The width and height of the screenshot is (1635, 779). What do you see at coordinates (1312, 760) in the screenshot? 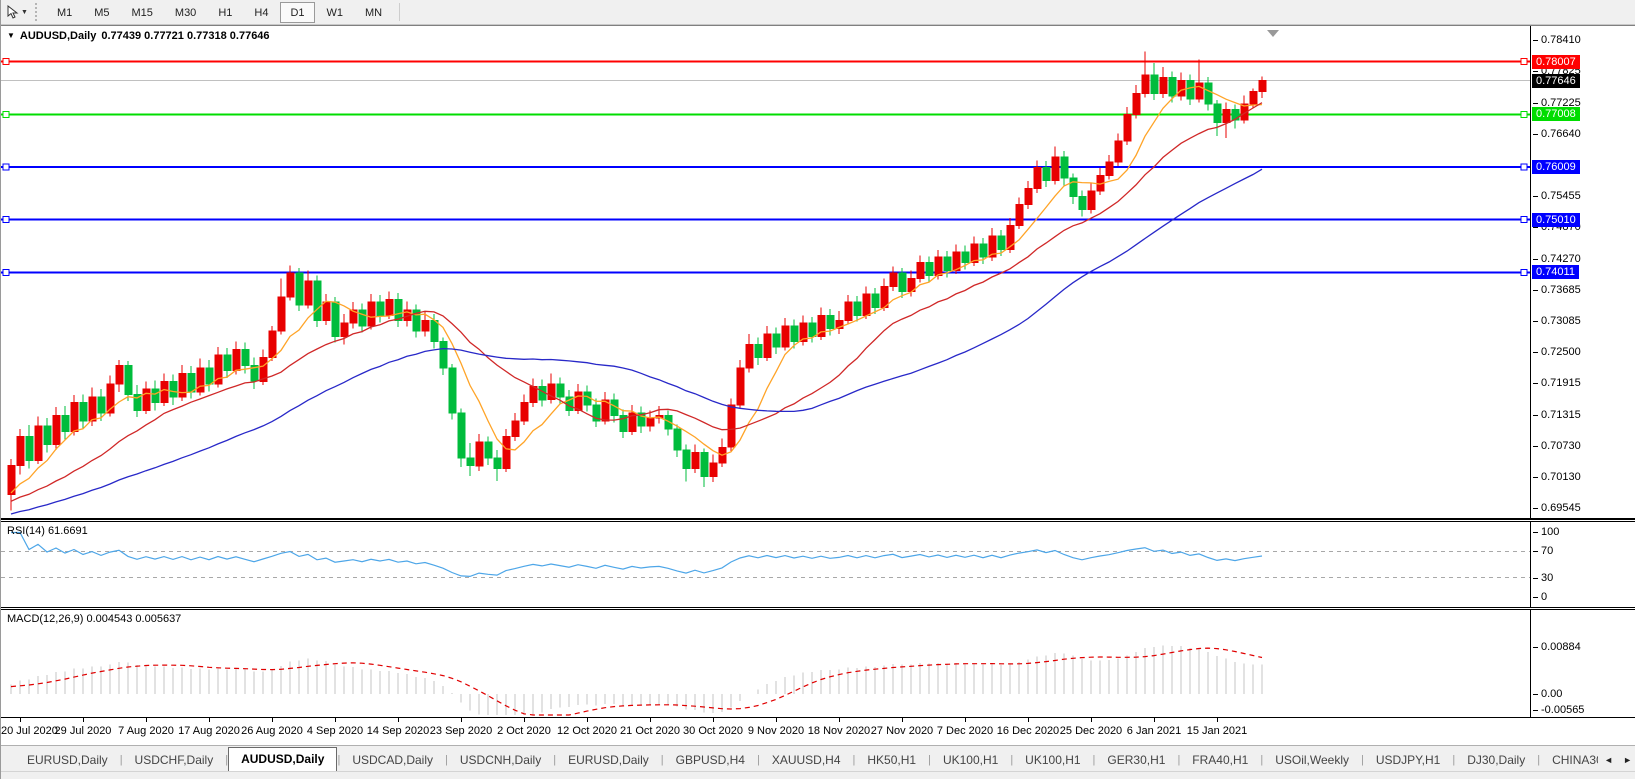
I see `chart-tab-usoil-weekly: USOil,Weekly` at bounding box center [1312, 760].